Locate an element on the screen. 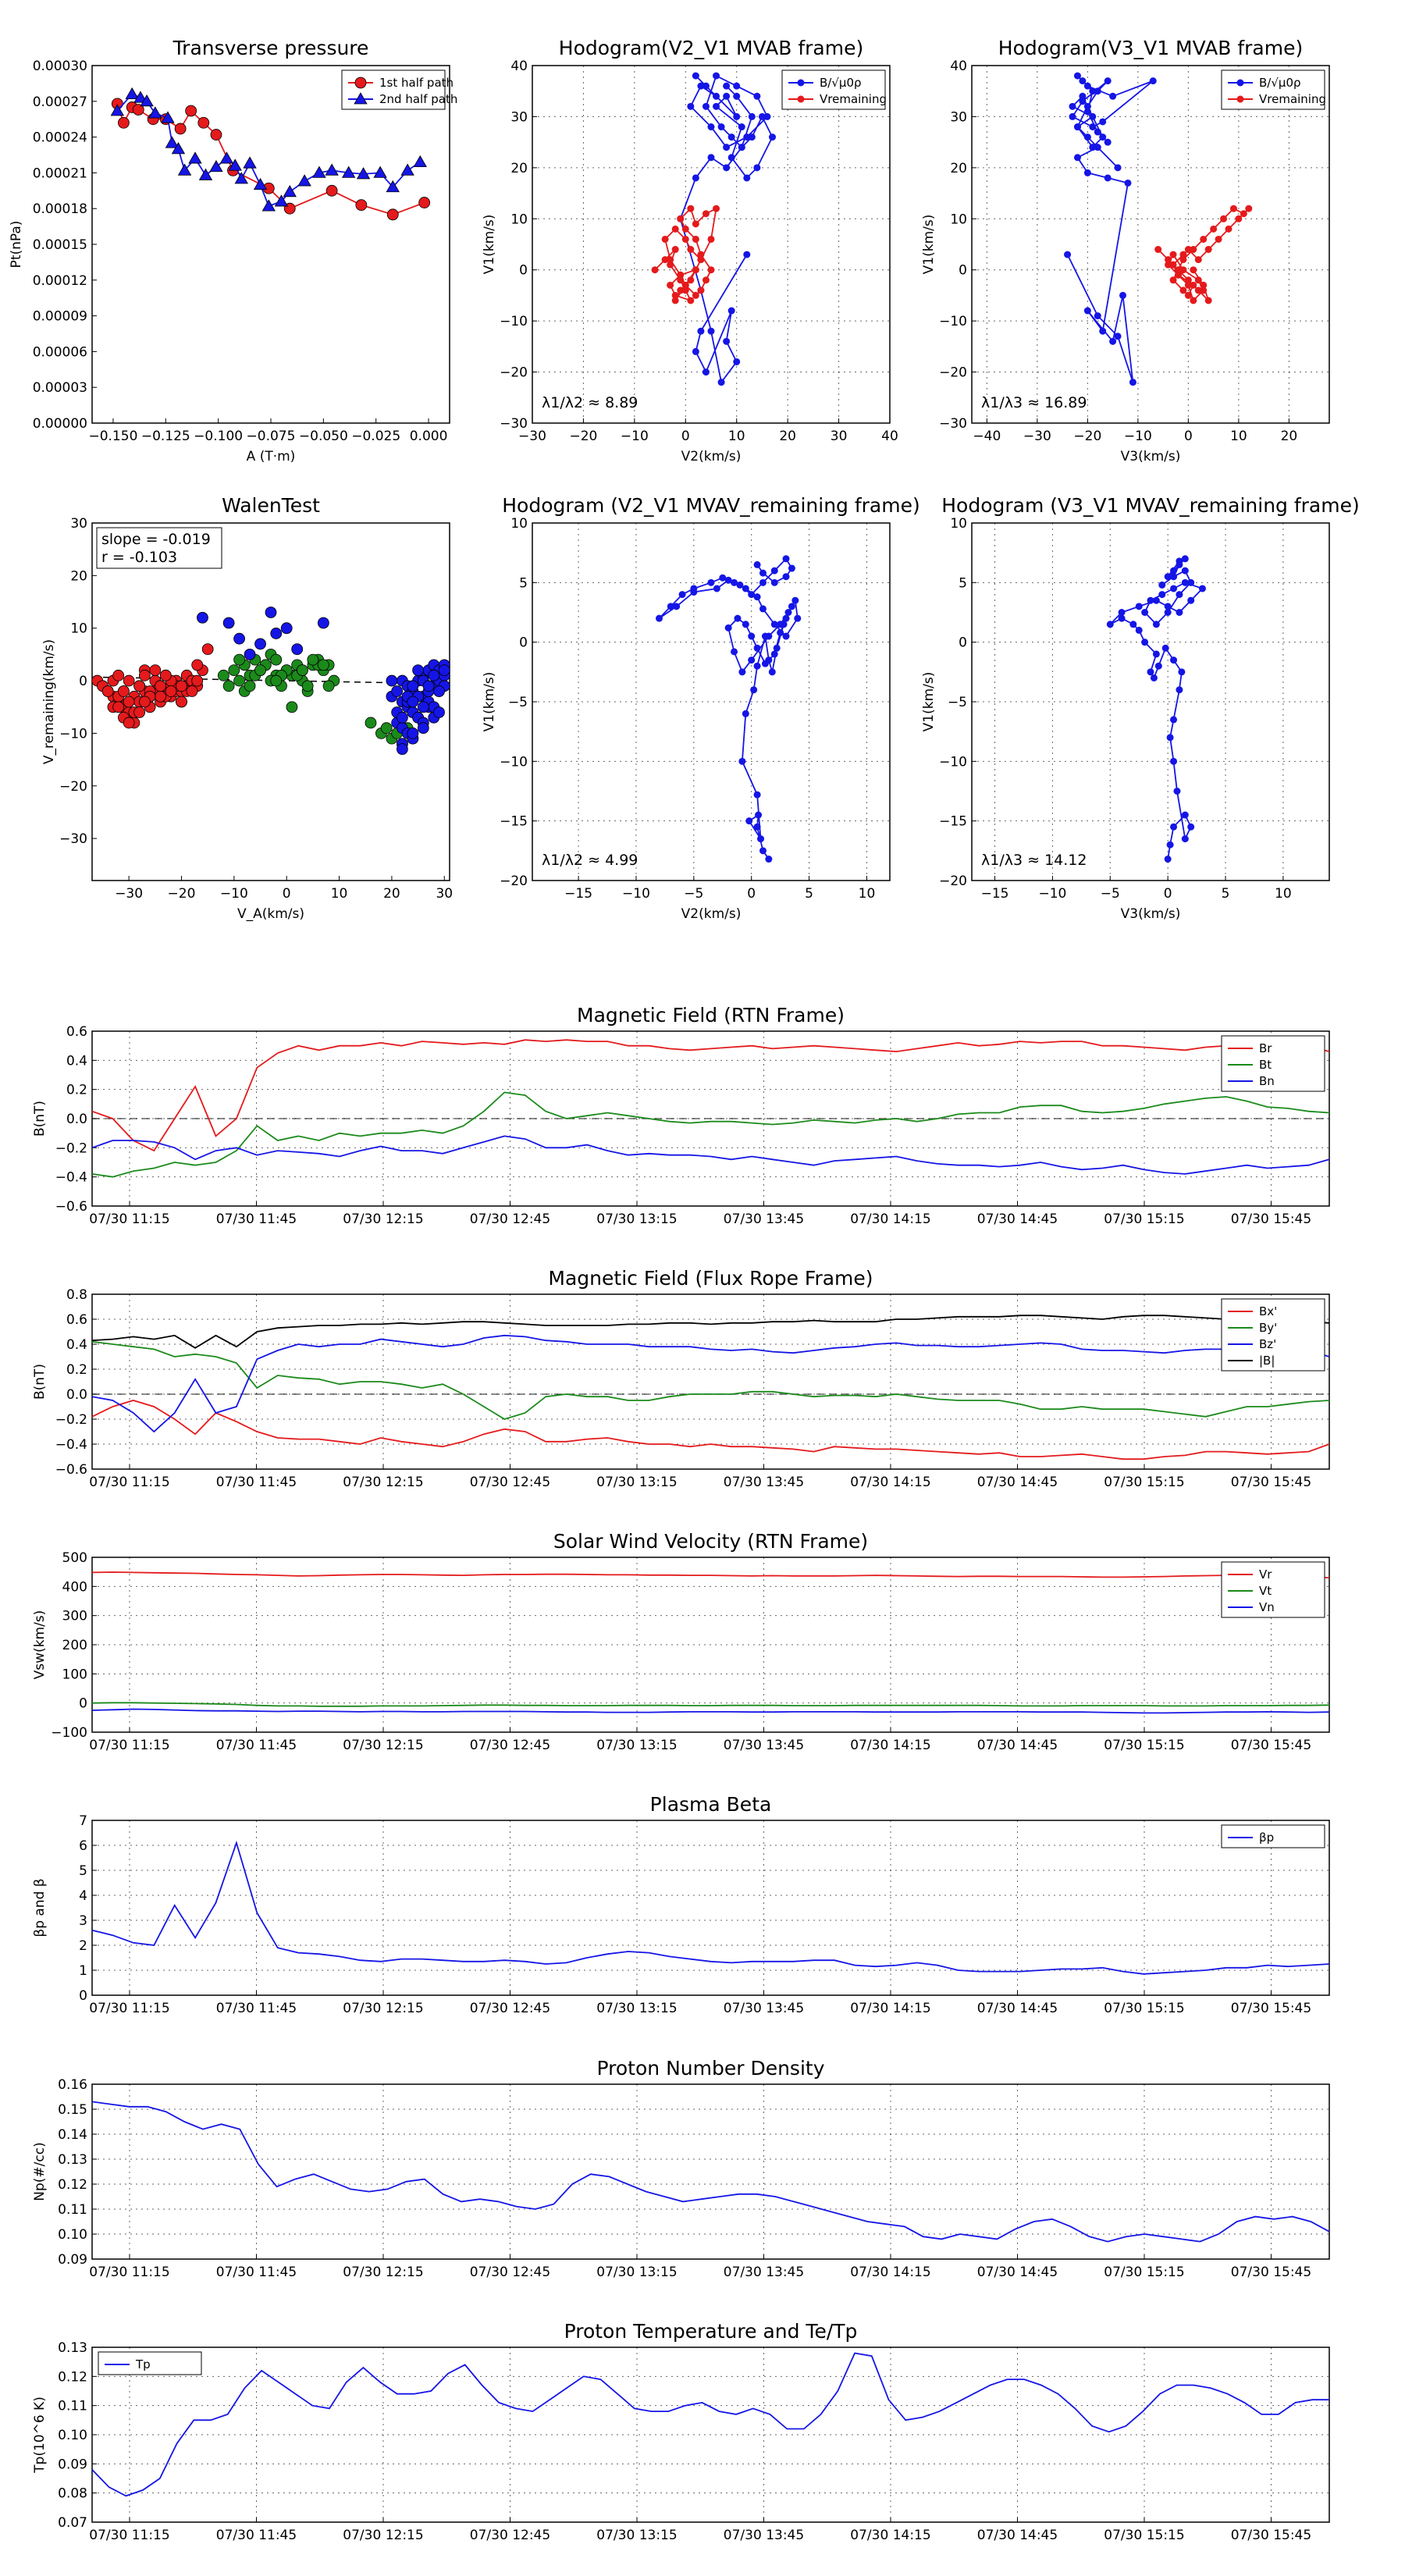 The width and height of the screenshot is (1405, 2576). x-tick-label: 07/30 14:15 is located at coordinates (890, 2272).